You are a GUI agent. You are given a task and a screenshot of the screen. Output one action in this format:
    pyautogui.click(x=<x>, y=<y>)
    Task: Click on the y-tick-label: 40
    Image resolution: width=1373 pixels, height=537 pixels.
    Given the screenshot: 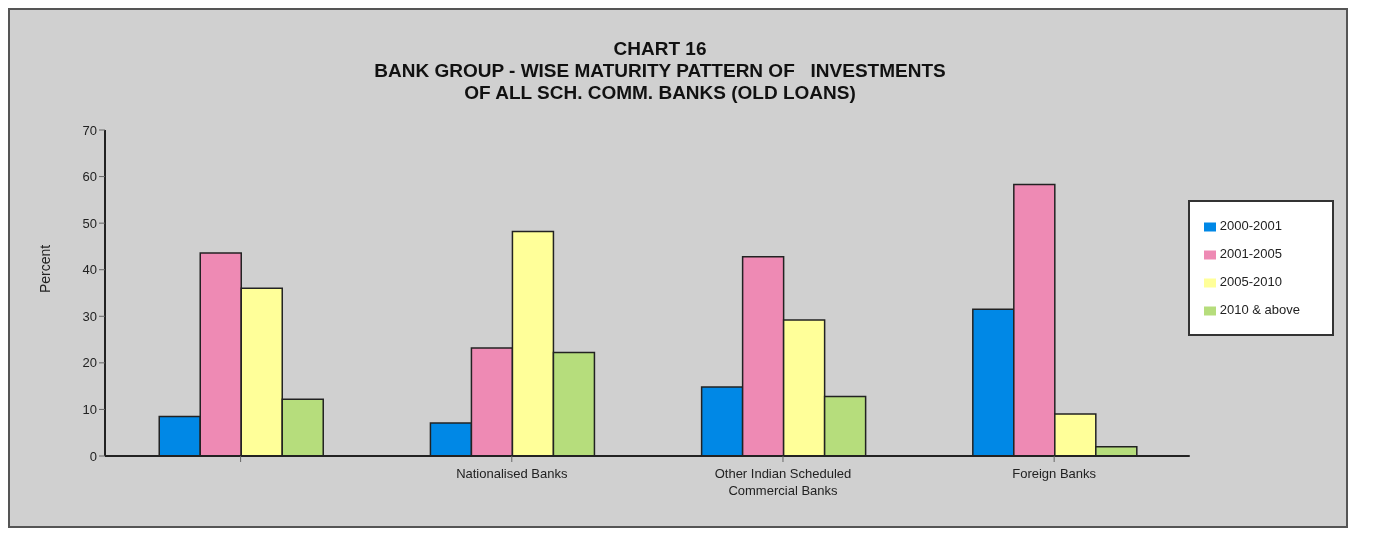 What is the action you would take?
    pyautogui.click(x=89, y=270)
    